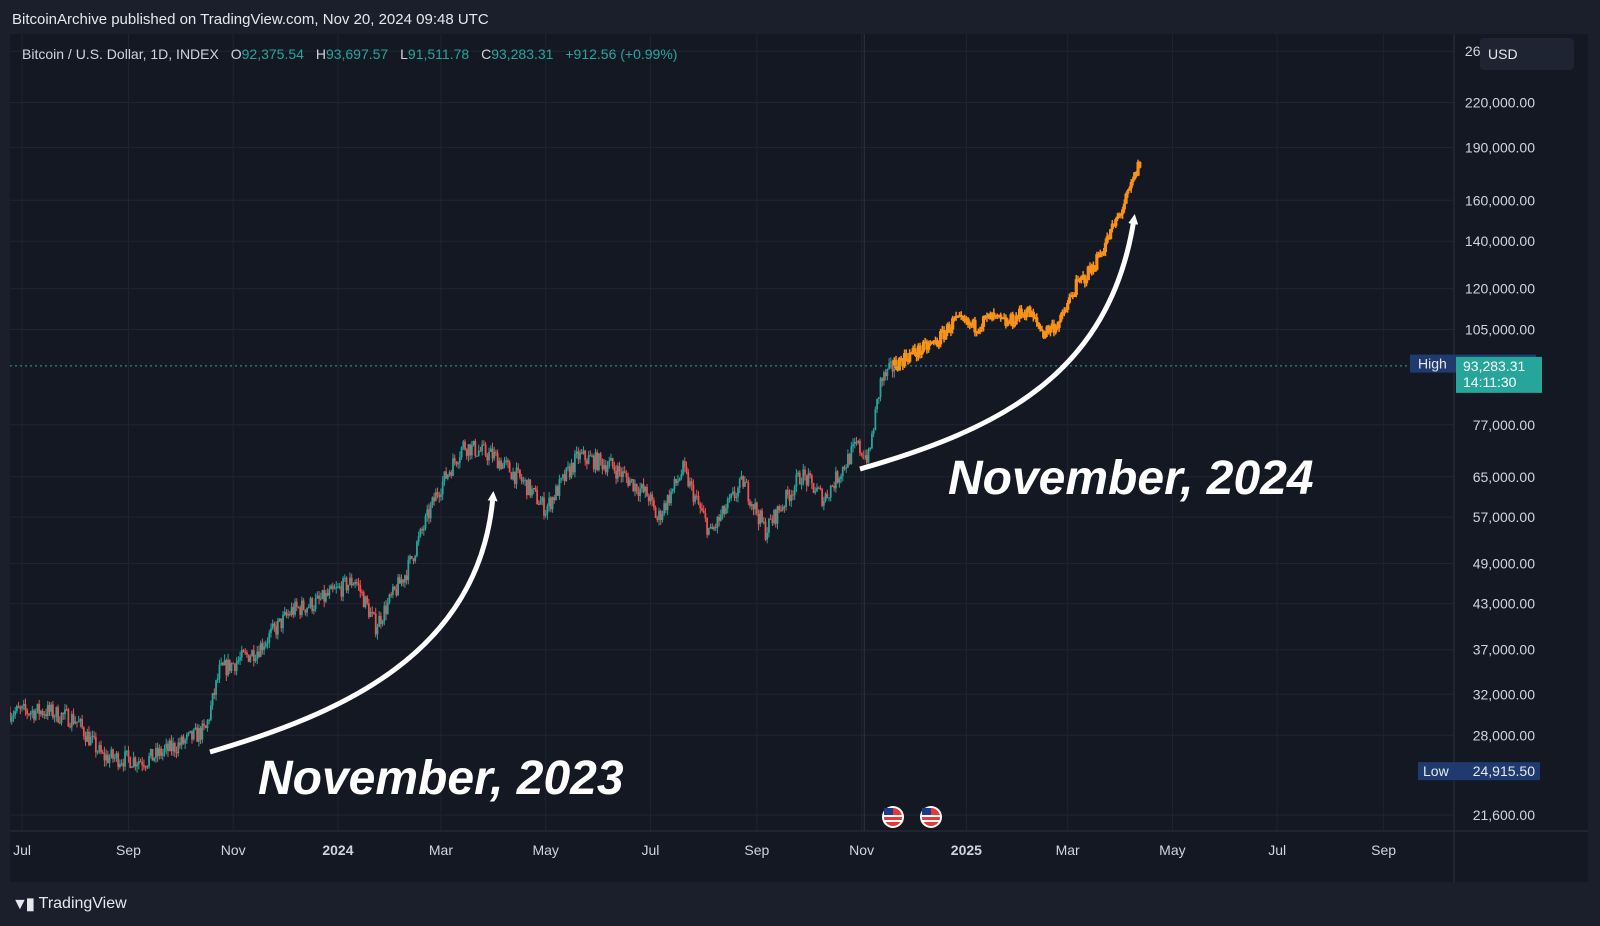  What do you see at coordinates (486, 54) in the screenshot?
I see `close-label: C` at bounding box center [486, 54].